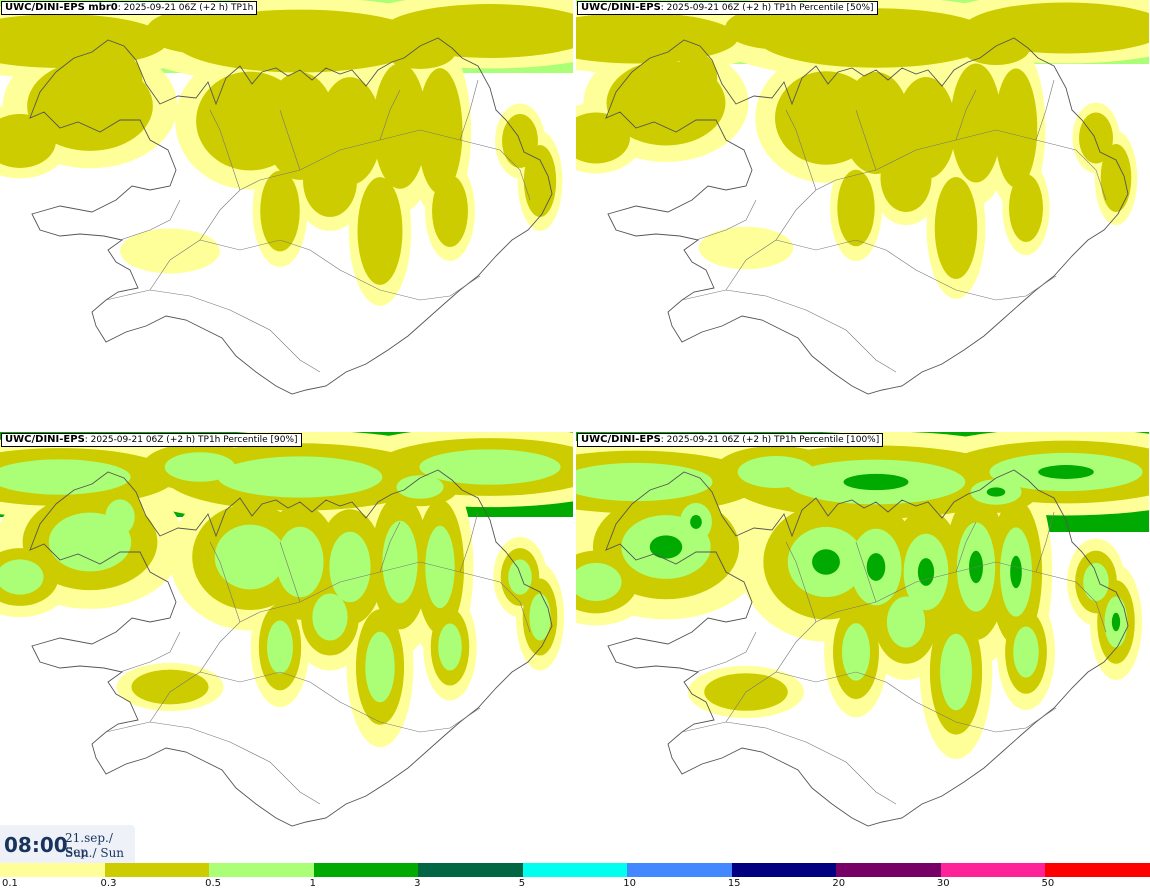 The height and width of the screenshot is (891, 1150). Describe the element at coordinates (629, 883) in the screenshot. I see `legend-label: 10` at that location.